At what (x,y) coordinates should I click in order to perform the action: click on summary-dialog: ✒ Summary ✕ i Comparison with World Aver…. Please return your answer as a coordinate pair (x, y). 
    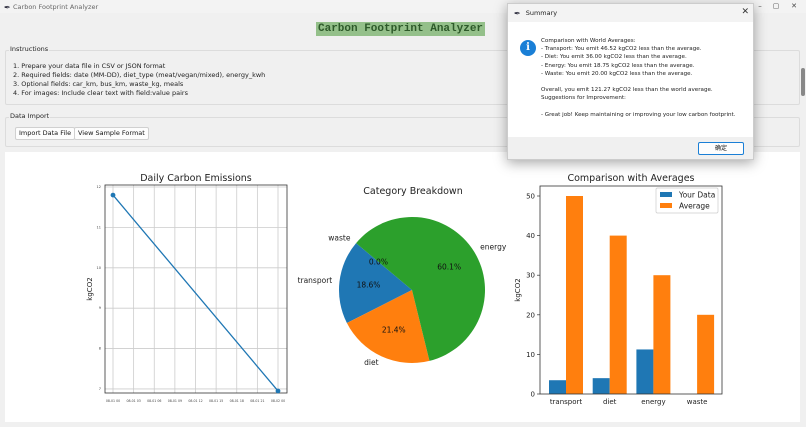
    Looking at the image, I should click on (630, 81).